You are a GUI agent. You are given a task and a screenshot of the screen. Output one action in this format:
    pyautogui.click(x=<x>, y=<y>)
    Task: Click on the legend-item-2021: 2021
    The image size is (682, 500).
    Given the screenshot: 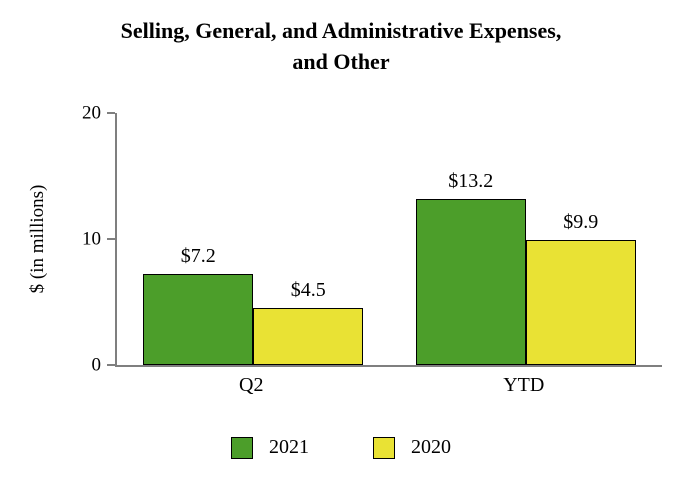 What is the action you would take?
    pyautogui.click(x=270, y=447)
    